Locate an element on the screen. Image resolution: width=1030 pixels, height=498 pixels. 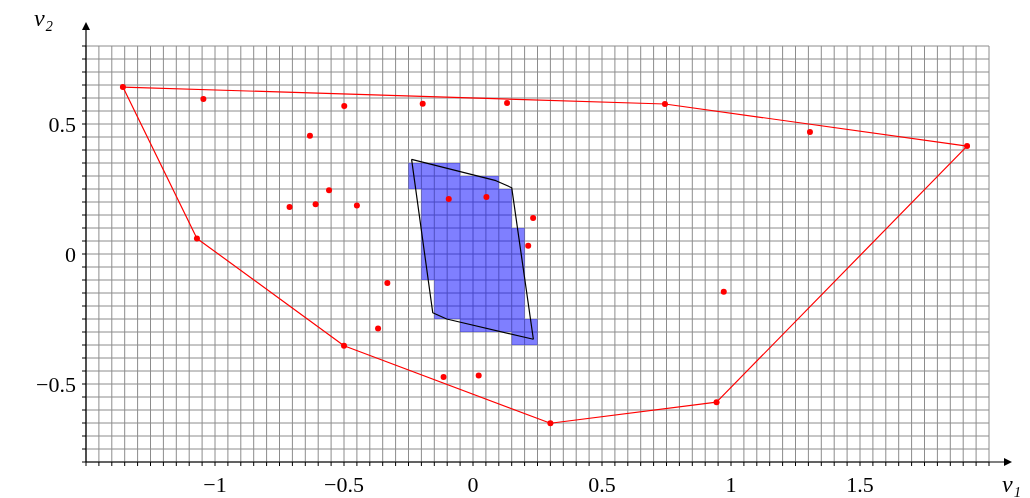
x-axis-title: v₁ is located at coordinates (1011, 484).